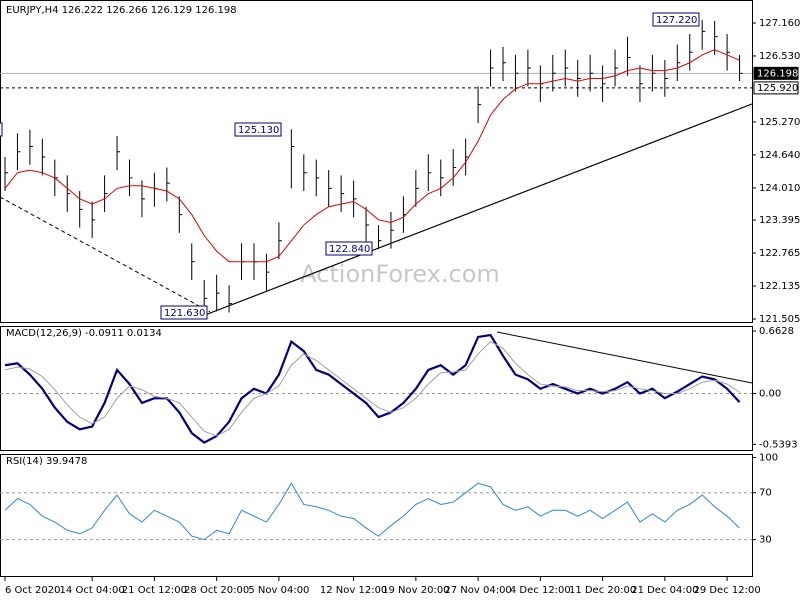 The image size is (800, 600). I want to click on price-label: 126.198, so click(777, 73).